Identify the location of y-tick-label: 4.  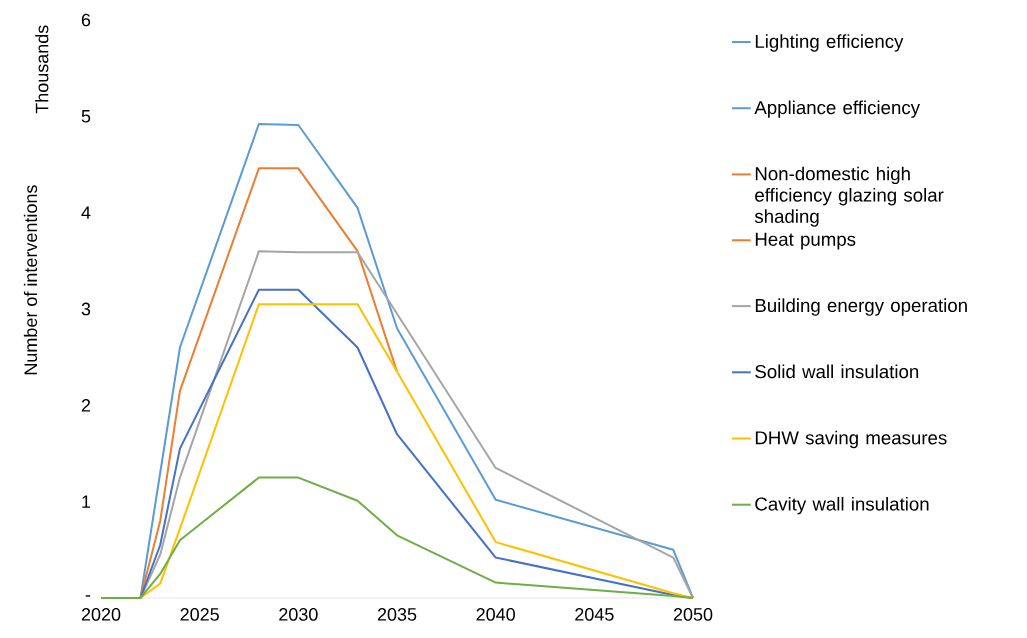
(86, 212).